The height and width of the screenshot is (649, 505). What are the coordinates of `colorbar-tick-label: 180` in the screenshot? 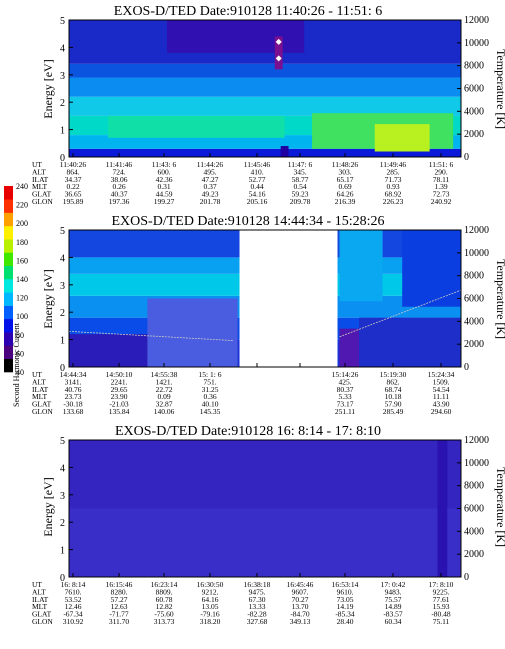 It's located at (22, 242).